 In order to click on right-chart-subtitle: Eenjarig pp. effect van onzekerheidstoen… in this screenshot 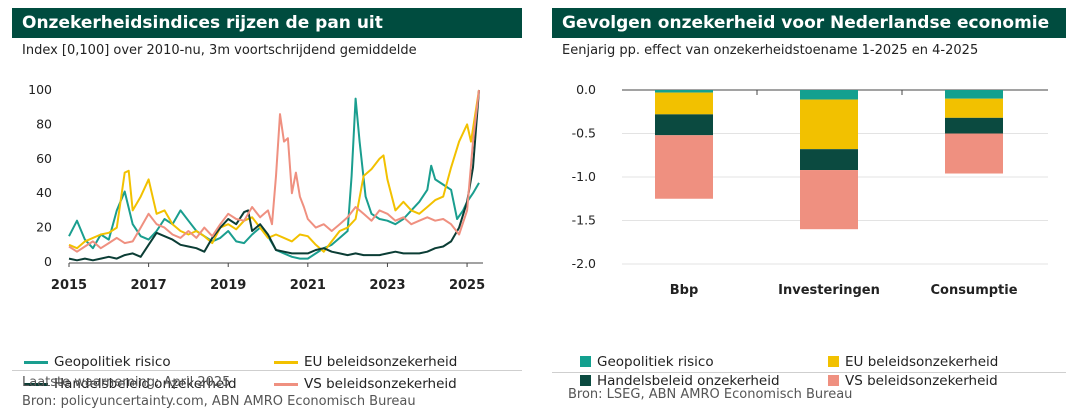, I will do `click(770, 50)`.